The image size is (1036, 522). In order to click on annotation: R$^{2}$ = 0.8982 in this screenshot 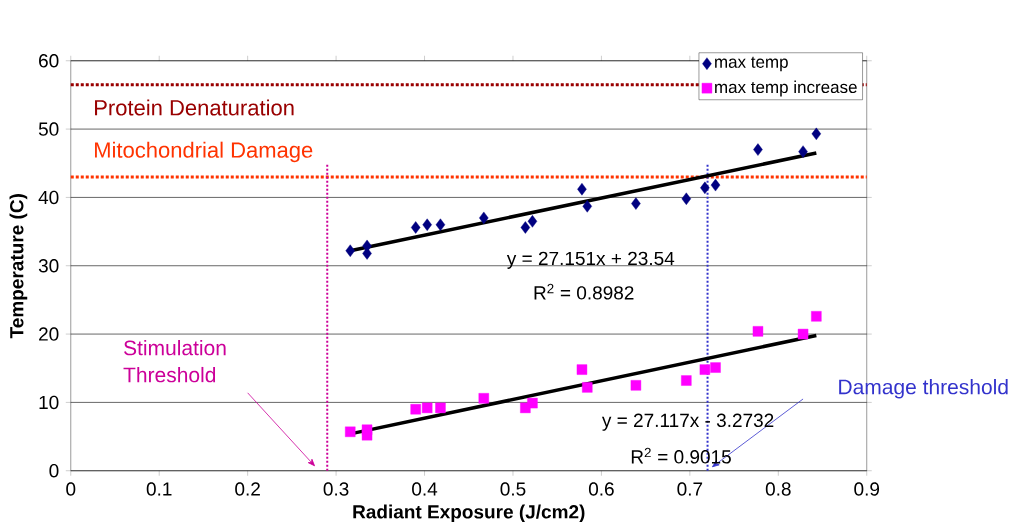, I will do `click(584, 291)`.